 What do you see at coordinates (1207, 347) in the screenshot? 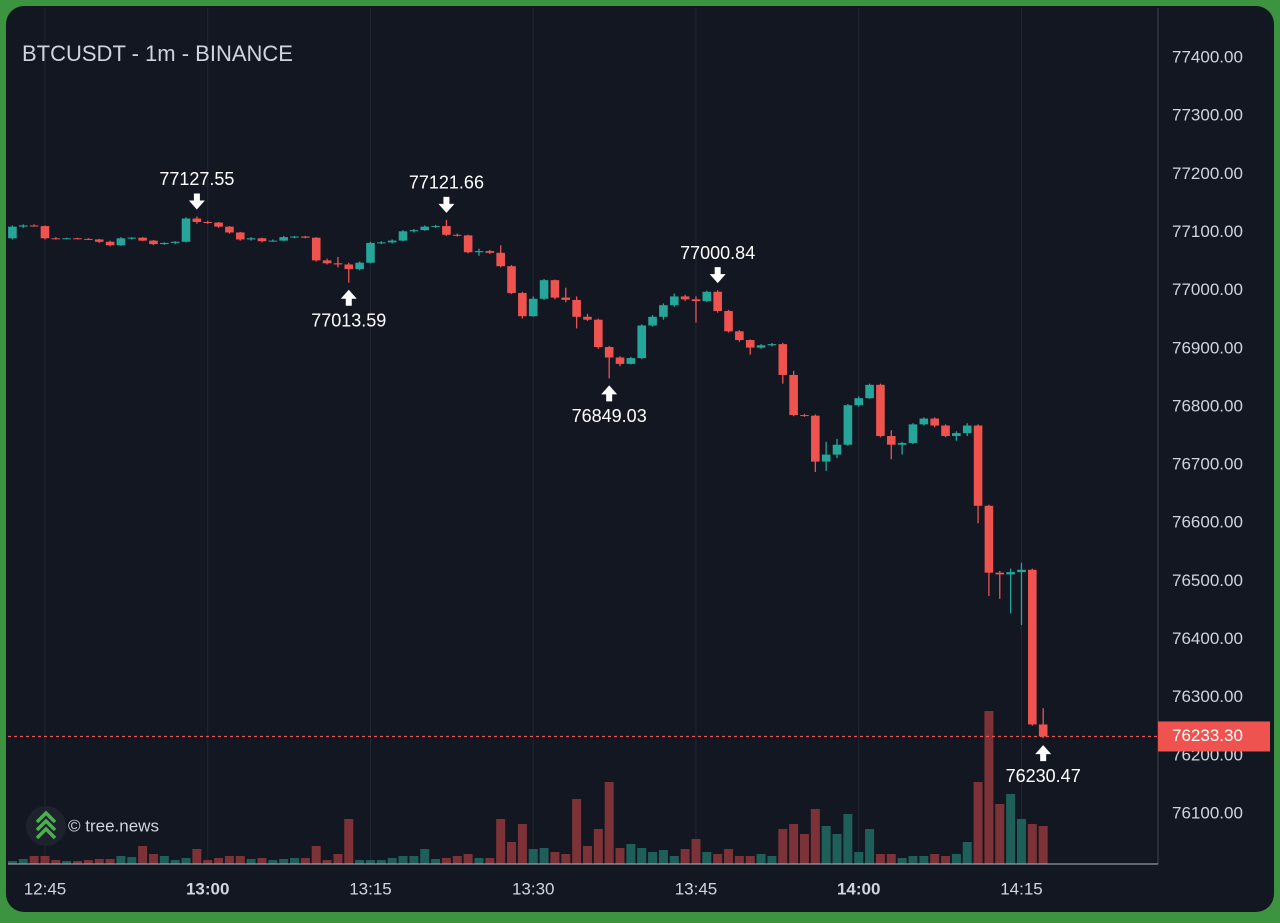
I see `y-tick-label: 76900.00` at bounding box center [1207, 347].